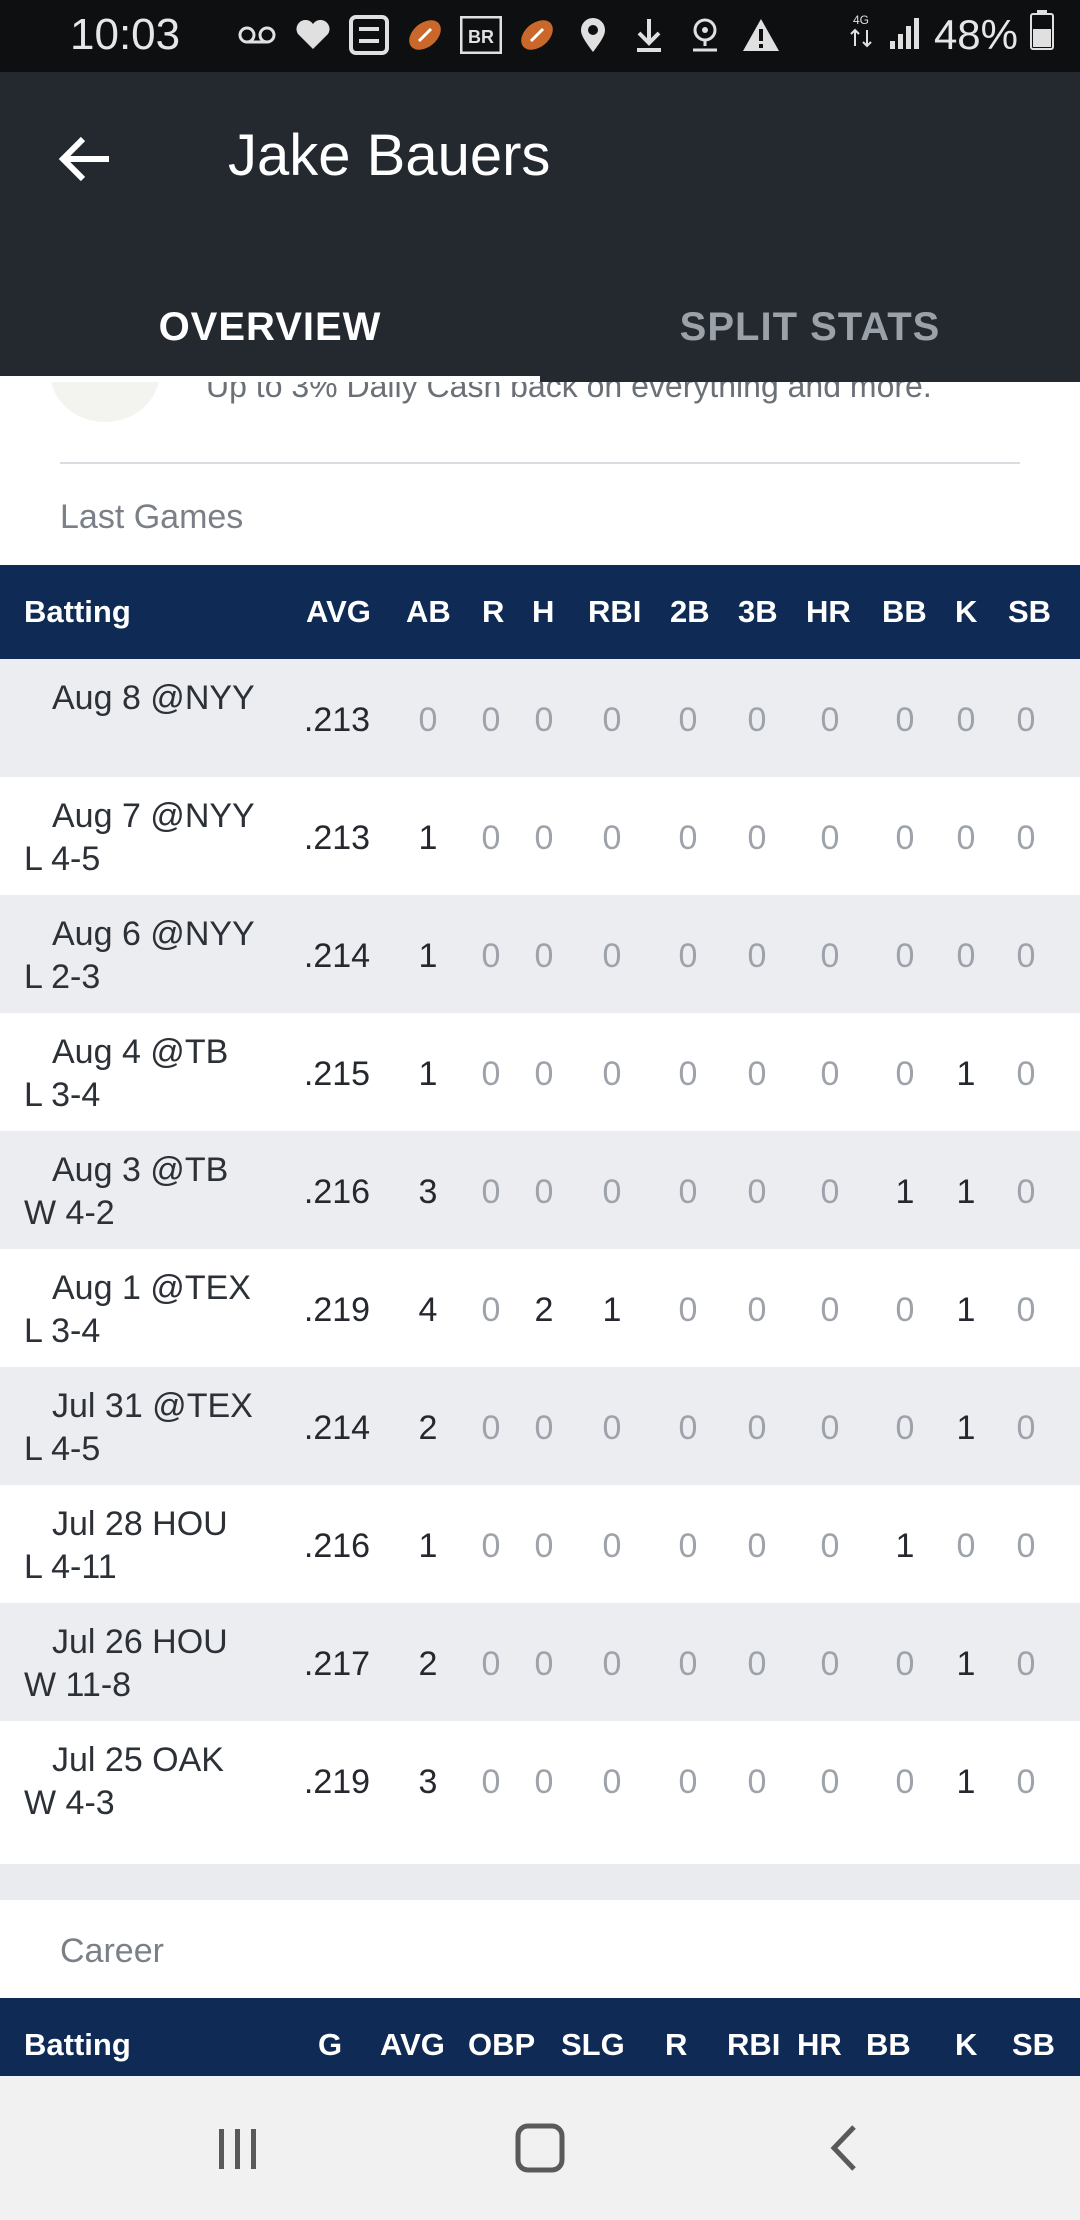  I want to click on system-nav-bar, so click(540, 2148).